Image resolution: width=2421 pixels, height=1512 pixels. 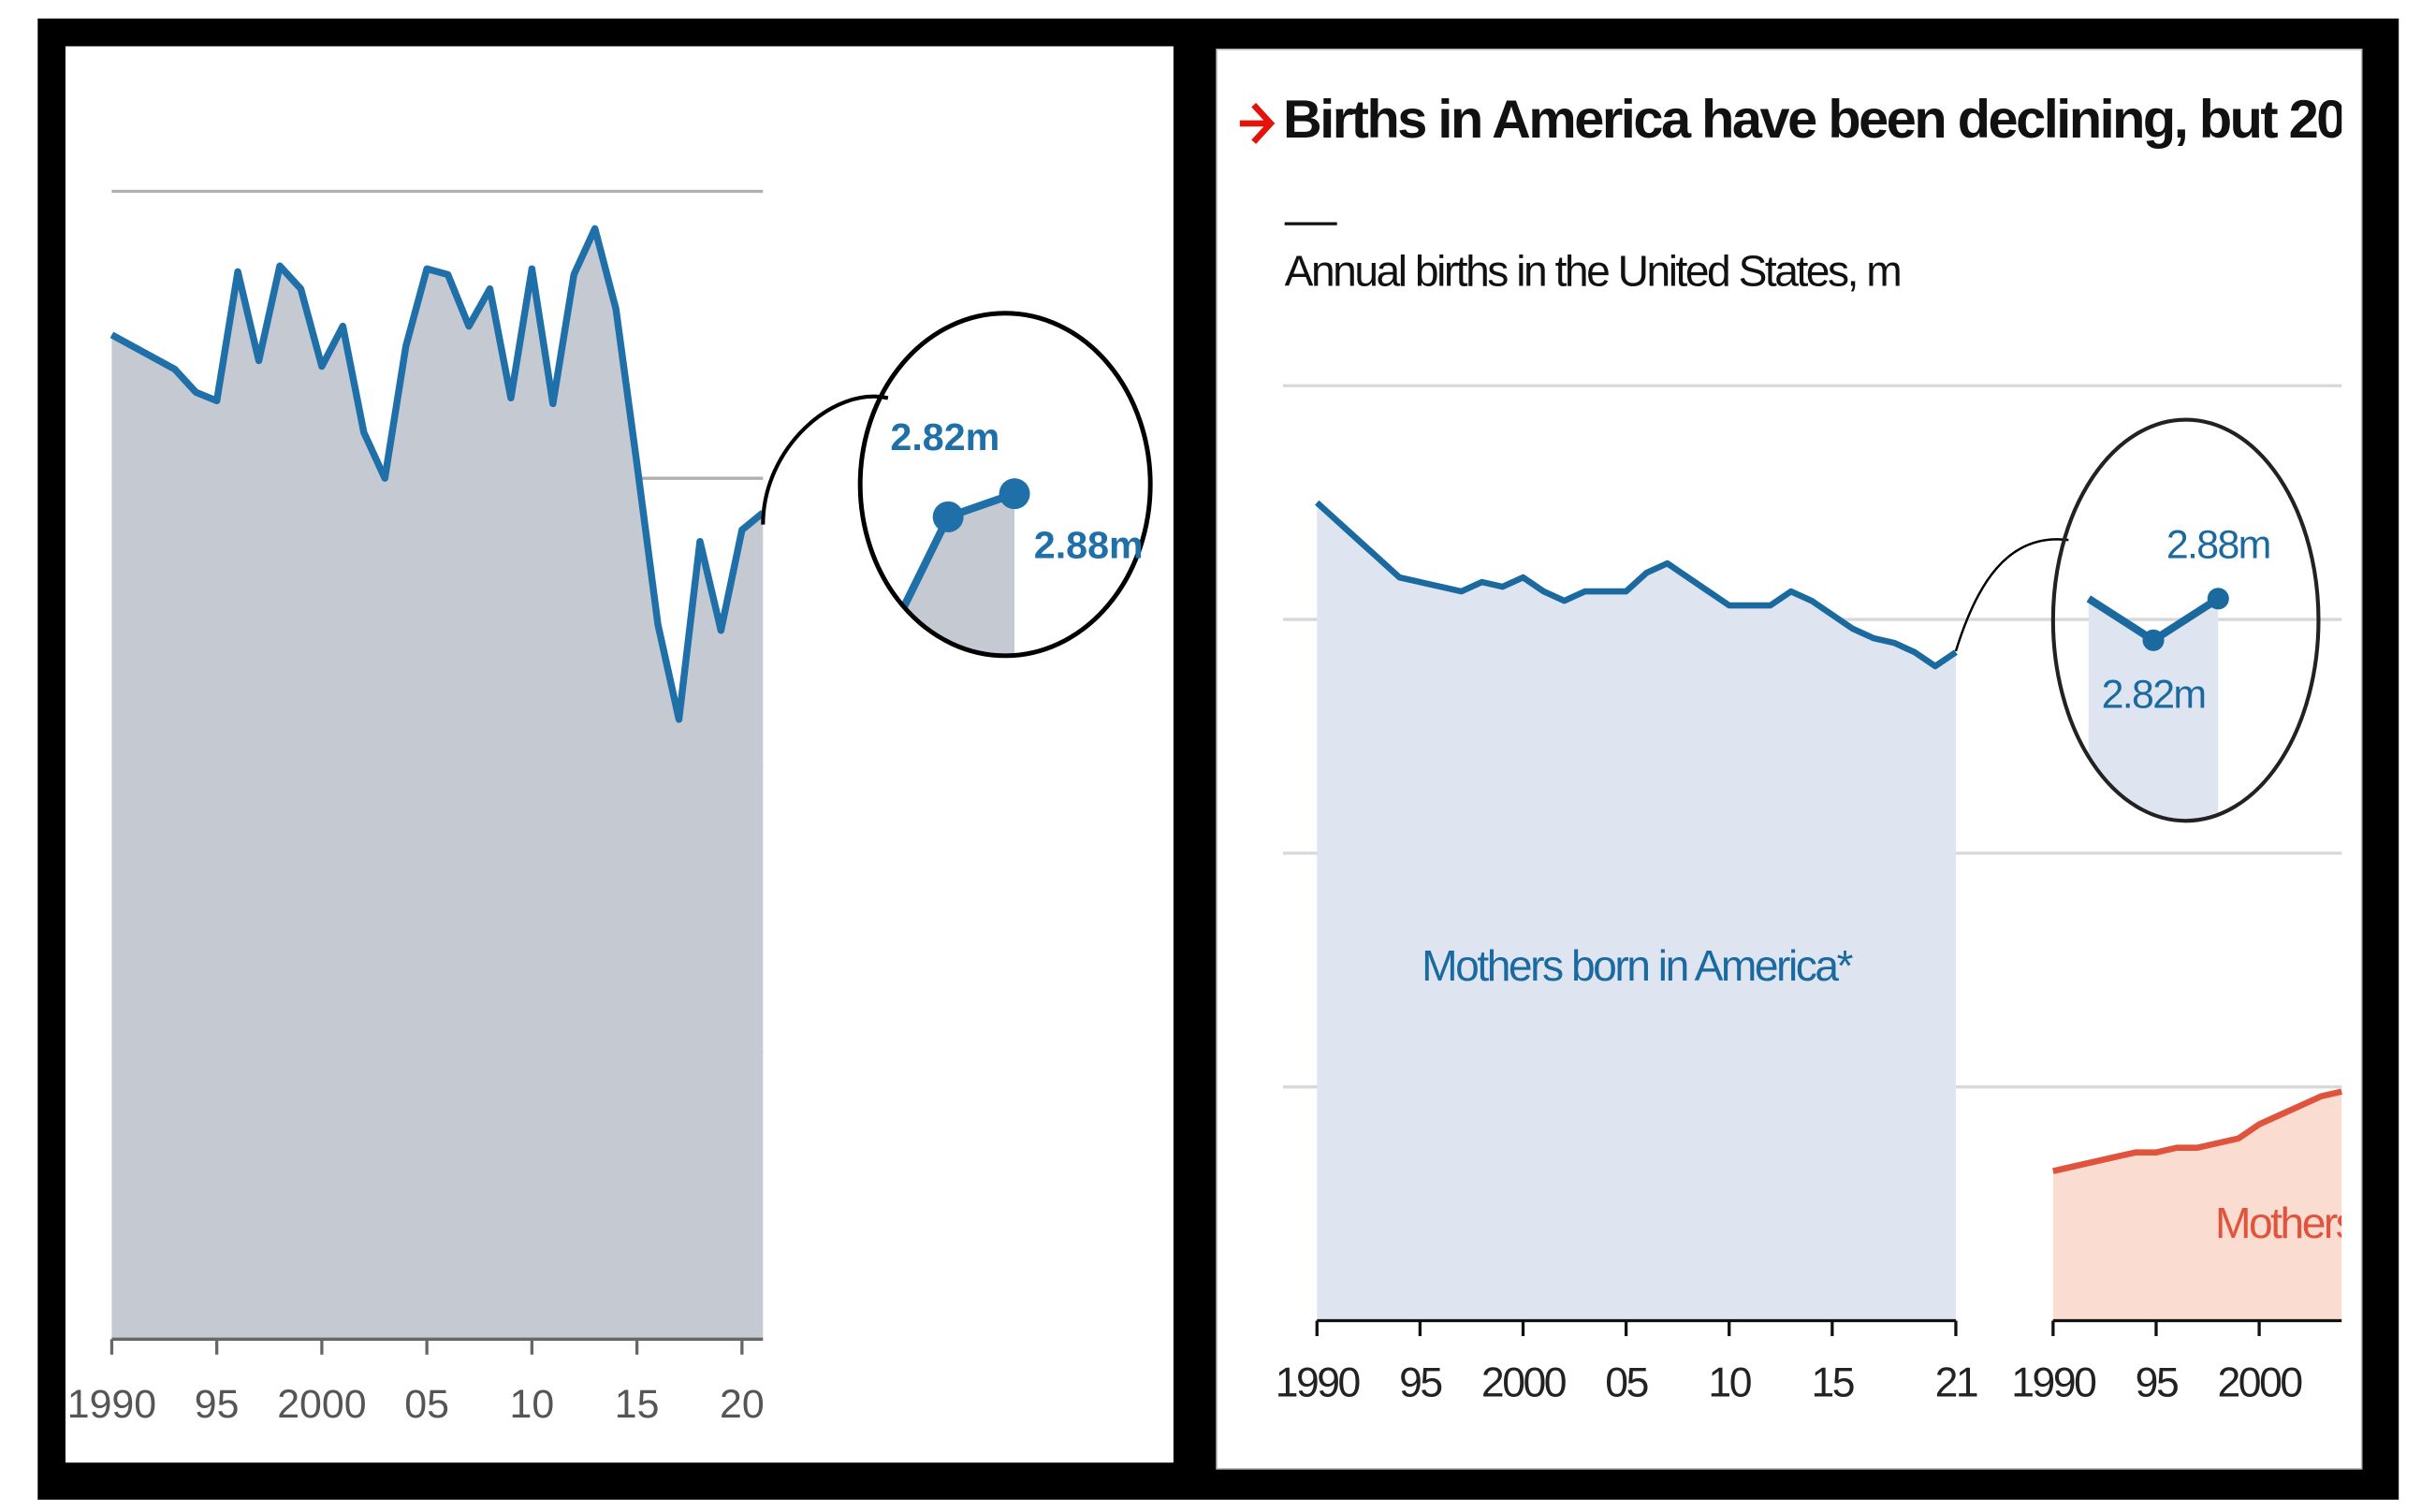 I want to click on magnified-area, so click(x=2153, y=710).